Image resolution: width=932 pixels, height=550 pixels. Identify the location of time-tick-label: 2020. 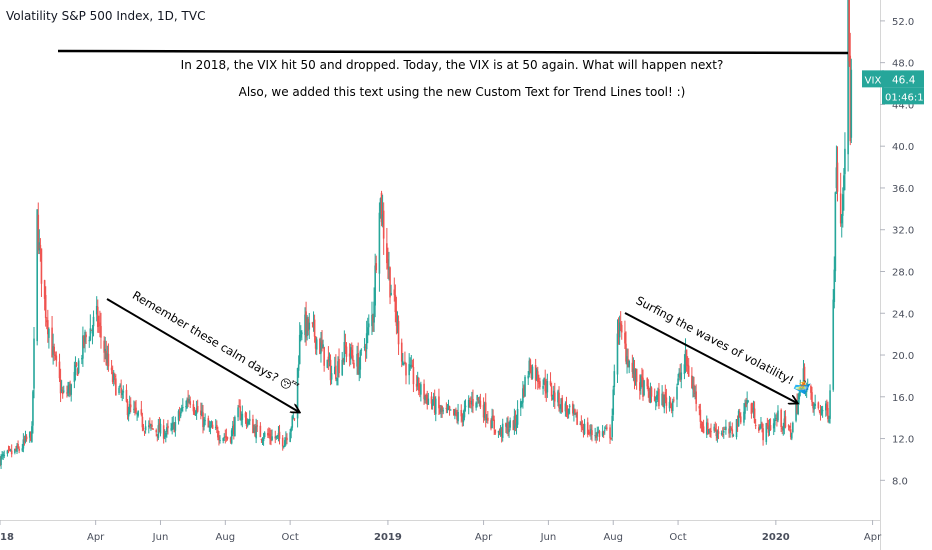
(776, 537).